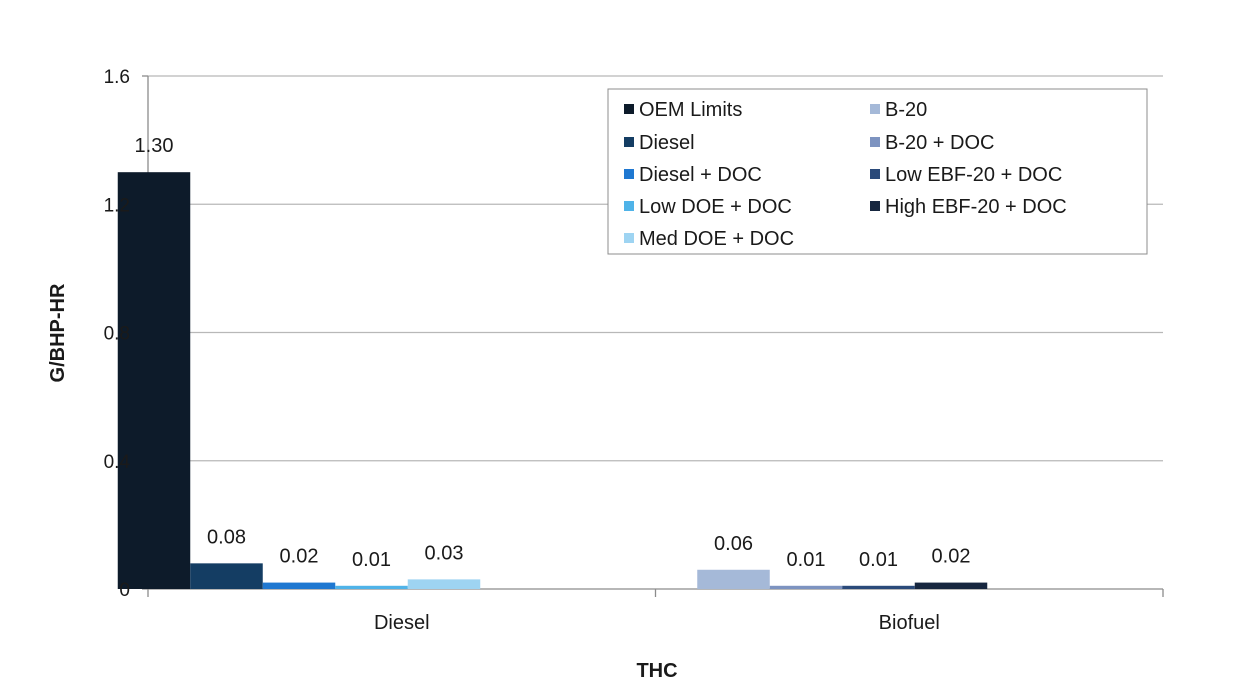 Image resolution: width=1234 pixels, height=690 pixels. What do you see at coordinates (667, 143) in the screenshot?
I see `legend-label: Diesel` at bounding box center [667, 143].